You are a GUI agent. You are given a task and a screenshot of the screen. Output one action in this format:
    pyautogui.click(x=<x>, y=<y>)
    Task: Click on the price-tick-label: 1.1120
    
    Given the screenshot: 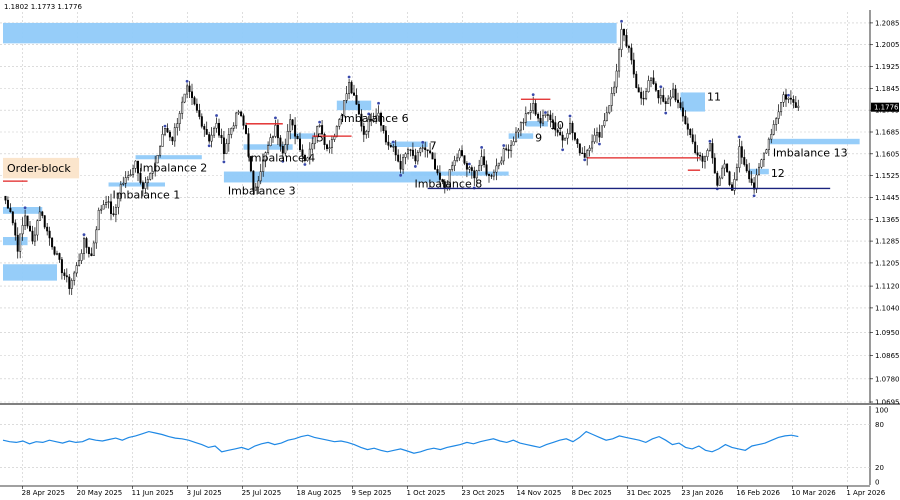 What is the action you would take?
    pyautogui.click(x=887, y=287)
    